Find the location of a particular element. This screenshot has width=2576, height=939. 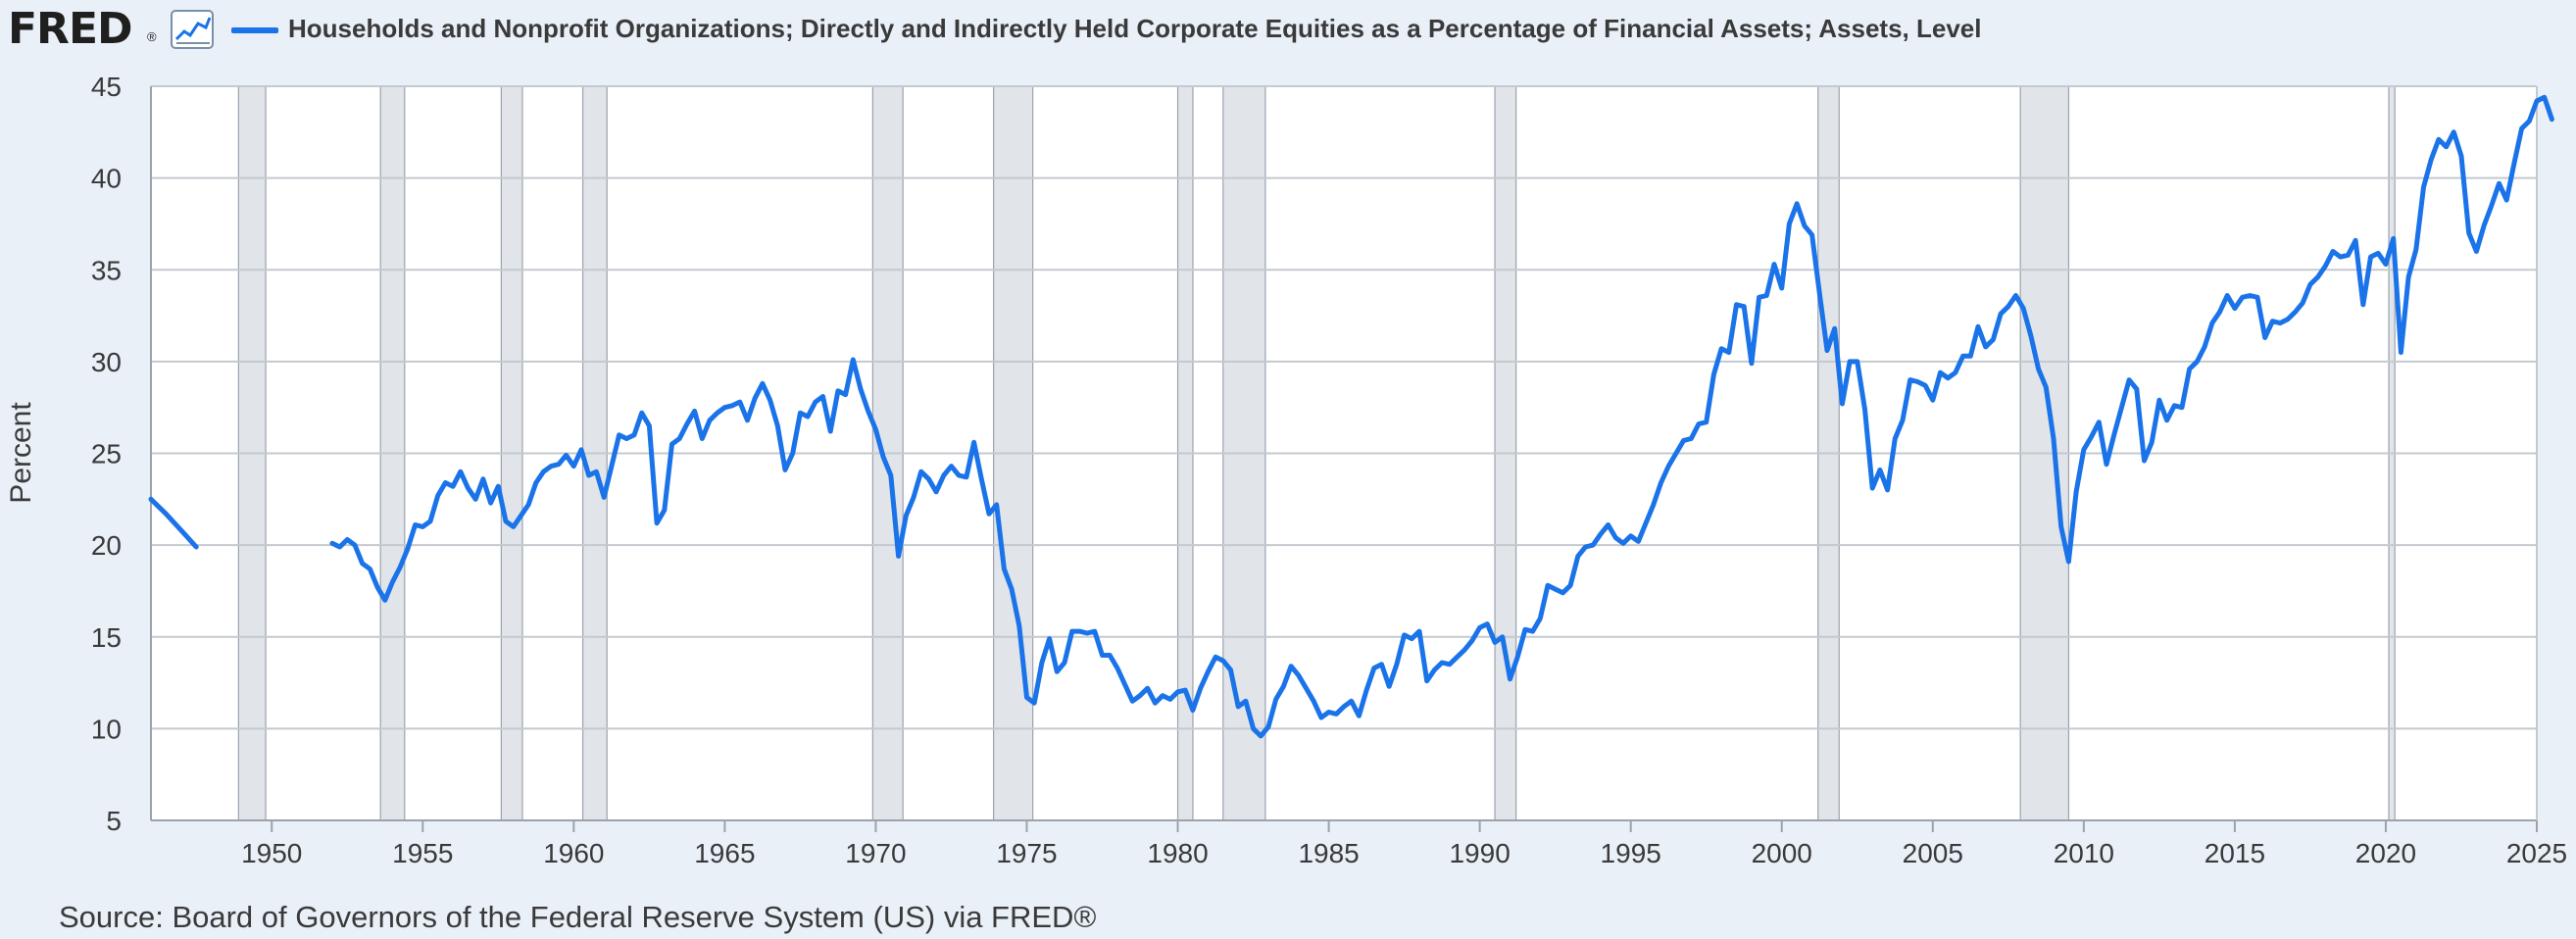

series-legend-line is located at coordinates (254, 30).